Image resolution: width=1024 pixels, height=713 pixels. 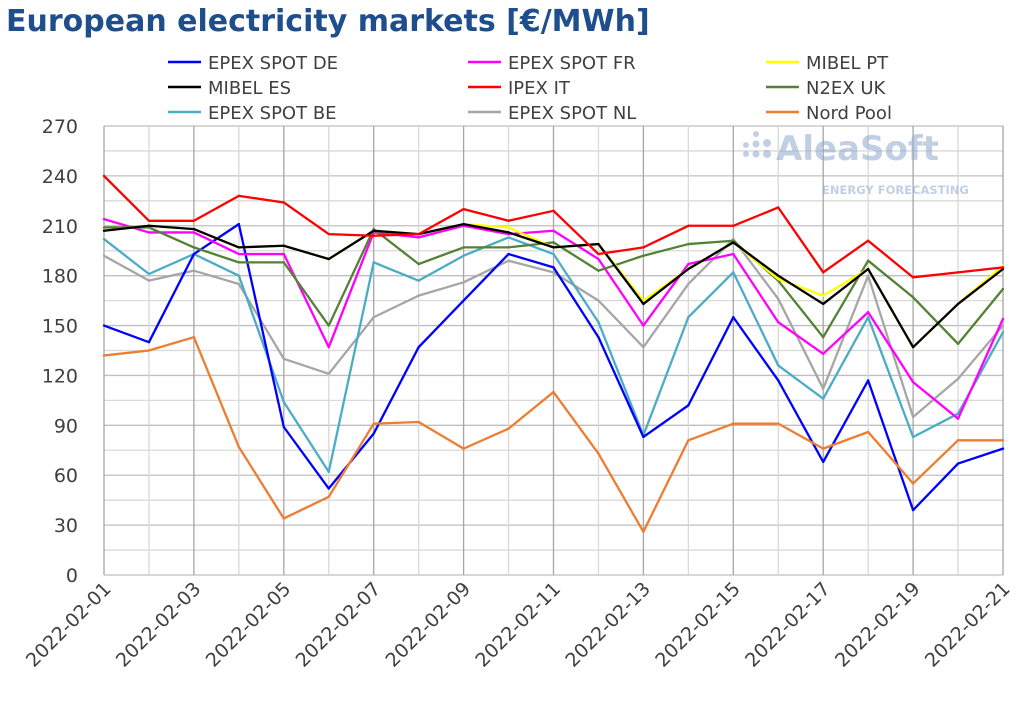 I want to click on x-tick-label: 2022-02-03, so click(x=159, y=625).